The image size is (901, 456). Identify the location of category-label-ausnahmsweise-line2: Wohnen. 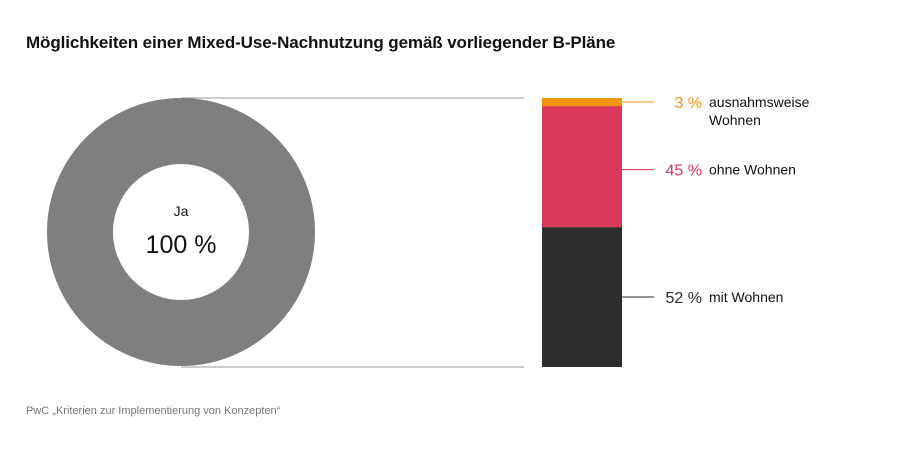
(735, 120).